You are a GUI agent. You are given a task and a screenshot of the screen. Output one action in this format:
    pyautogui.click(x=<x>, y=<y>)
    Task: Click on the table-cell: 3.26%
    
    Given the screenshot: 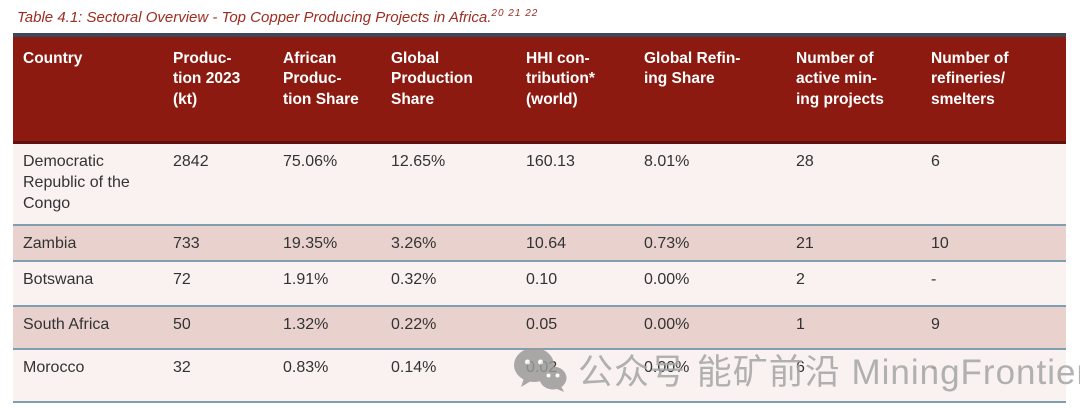 What is the action you would take?
    pyautogui.click(x=448, y=242)
    